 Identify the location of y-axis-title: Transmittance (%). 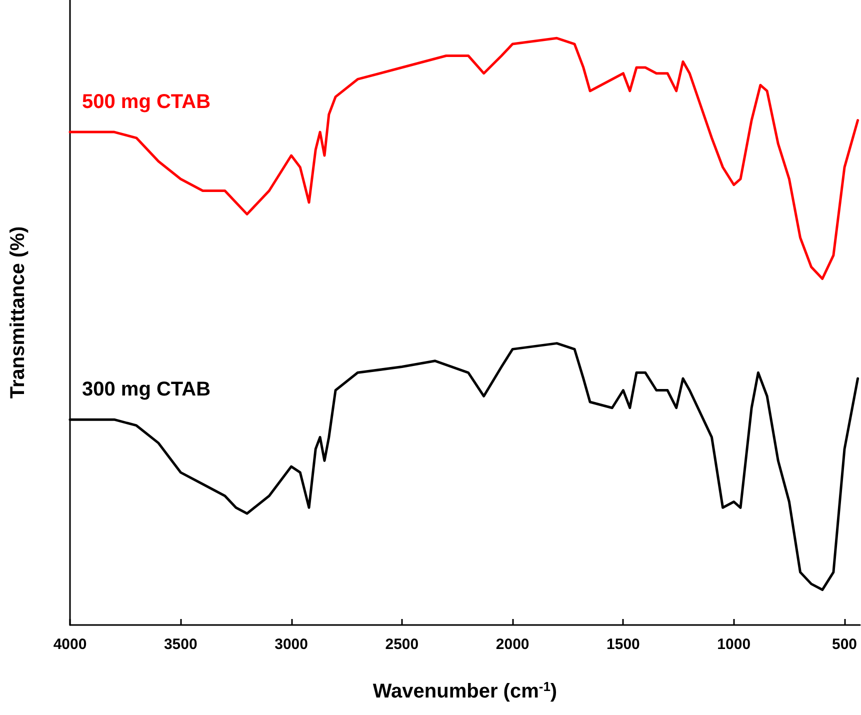
(18, 312).